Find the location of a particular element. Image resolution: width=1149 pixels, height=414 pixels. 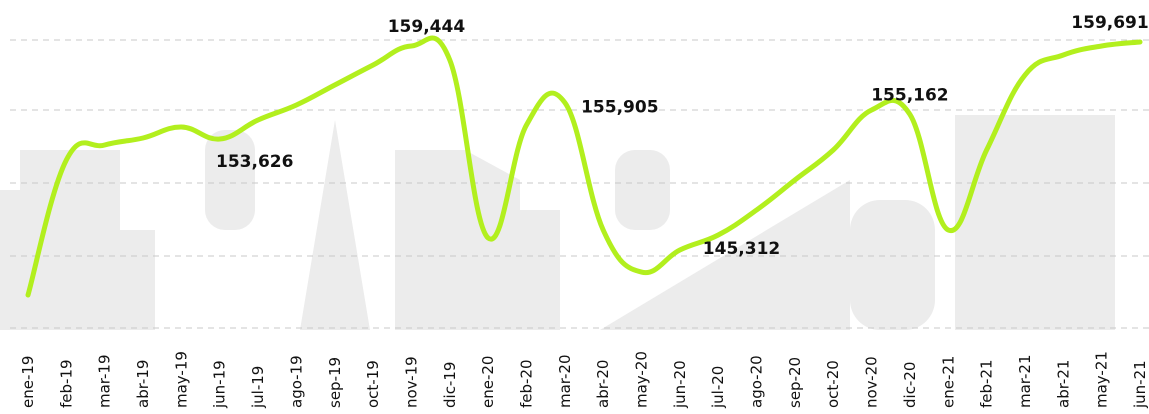

x-tick-label: jun-20 is located at coordinates (680, 384).